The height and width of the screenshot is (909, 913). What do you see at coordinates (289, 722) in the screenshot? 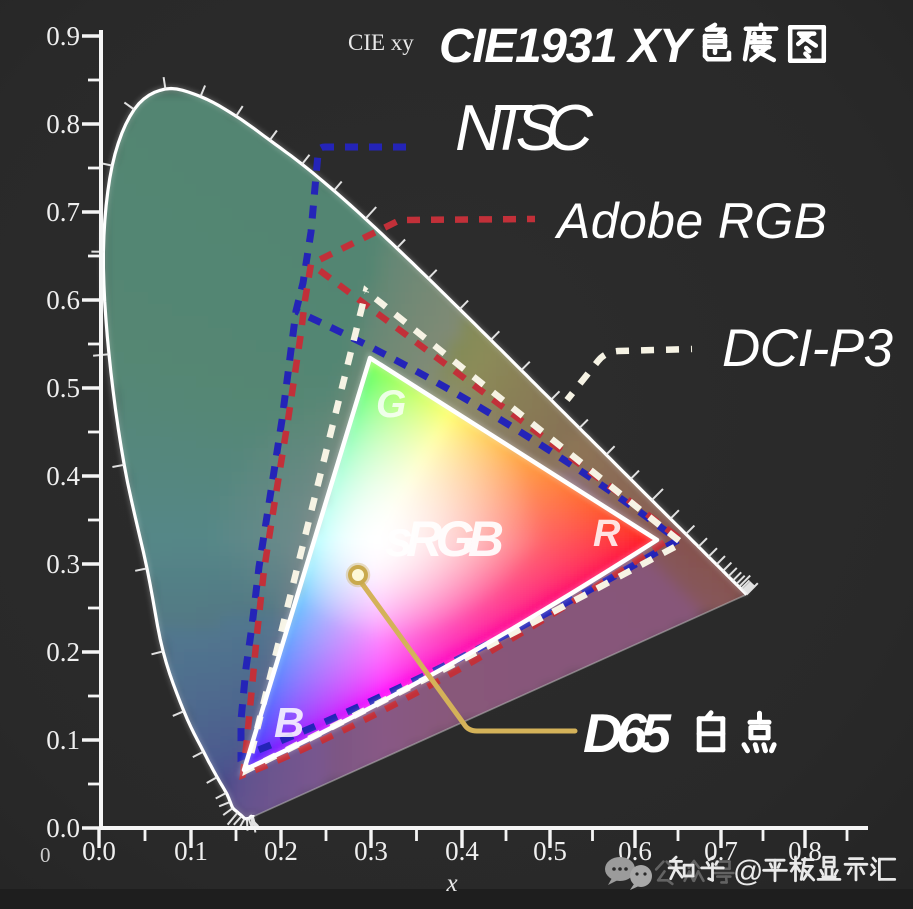
I see `svg-text: B` at bounding box center [289, 722].